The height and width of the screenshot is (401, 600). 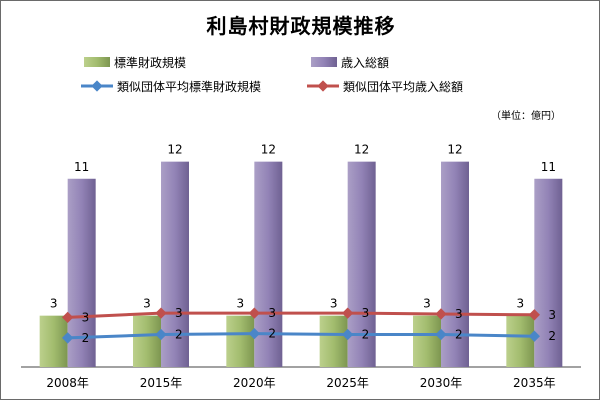 I want to click on x-tick-label: 2030年, so click(x=441, y=383).